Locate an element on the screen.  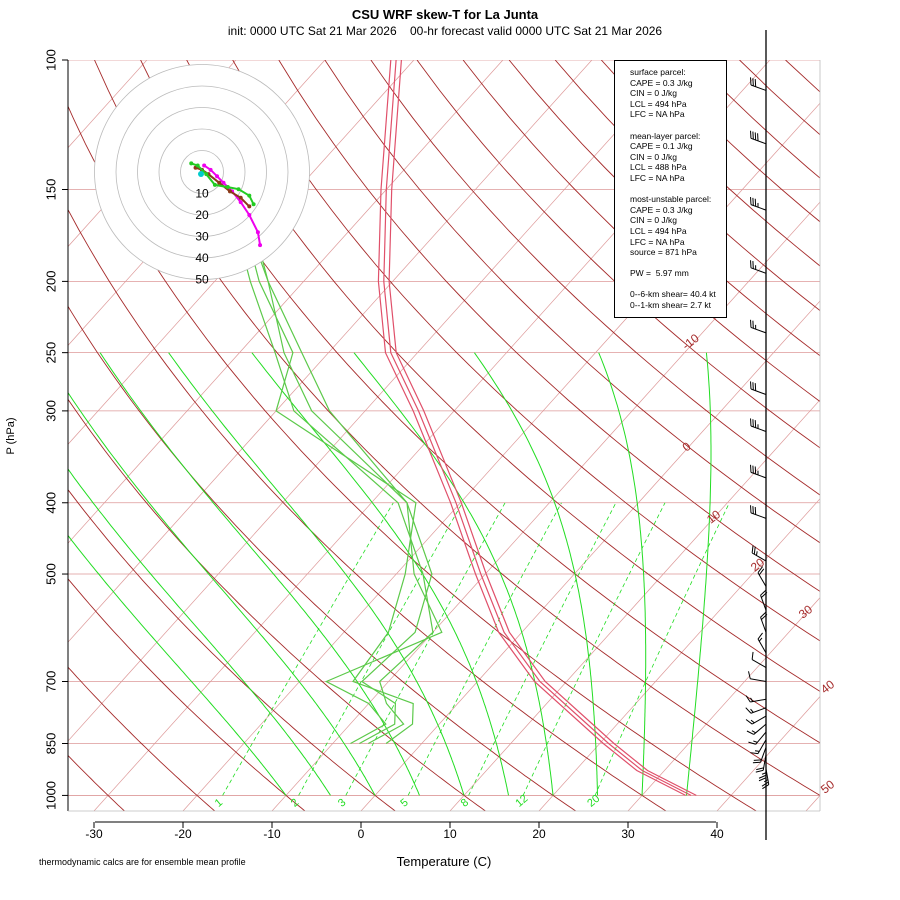
mixing-ratio-label: 5 is located at coordinates (404, 803).